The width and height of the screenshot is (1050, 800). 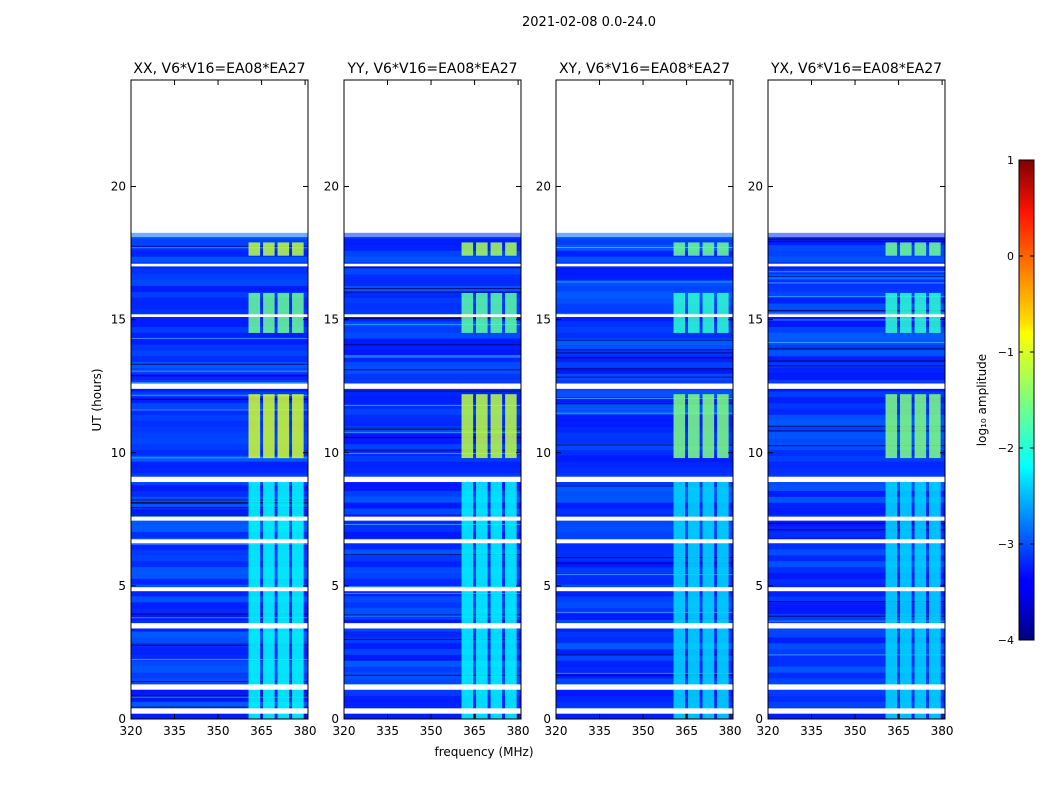 What do you see at coordinates (1026, 400) in the screenshot?
I see `colorbar-gradient` at bounding box center [1026, 400].